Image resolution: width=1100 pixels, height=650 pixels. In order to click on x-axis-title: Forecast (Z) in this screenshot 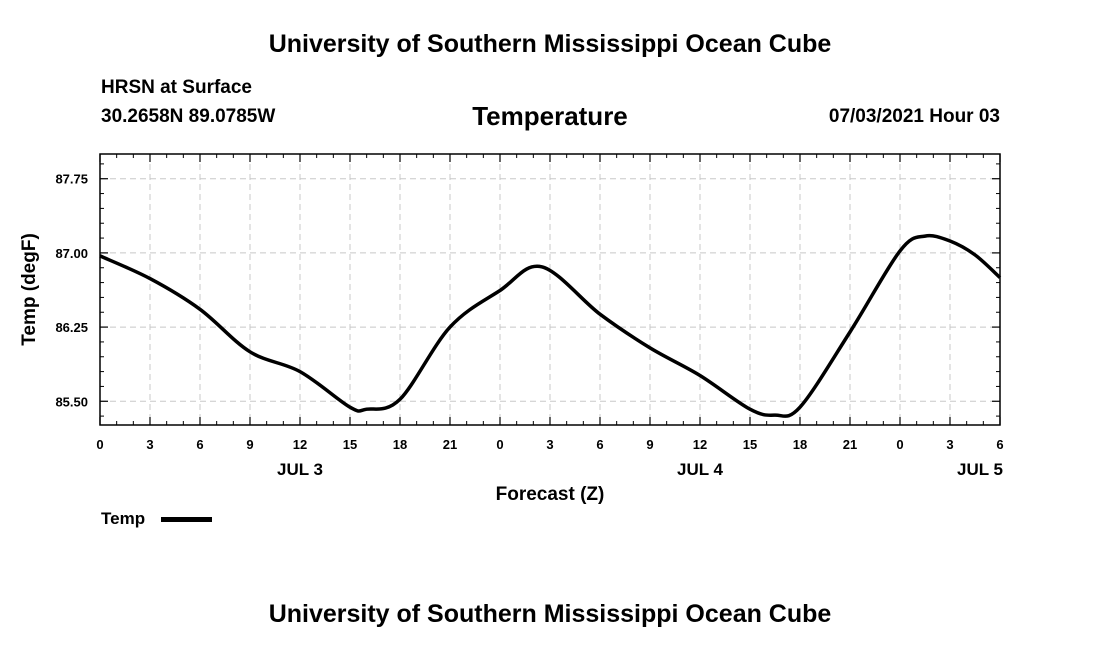, I will do `click(550, 494)`.